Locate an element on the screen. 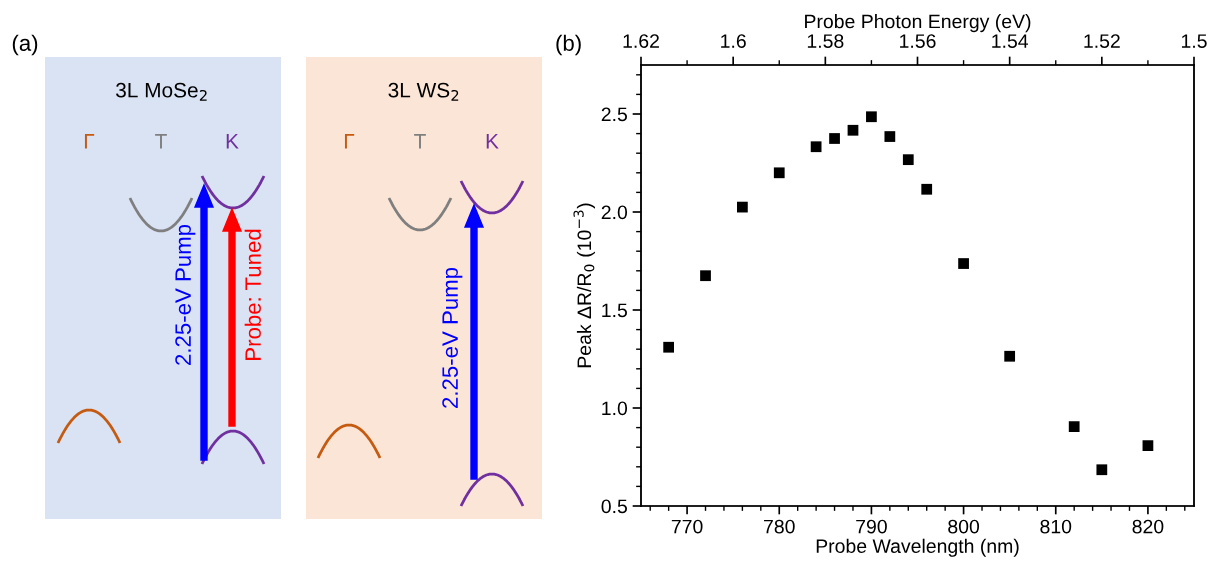 This screenshot has width=1210, height=565. x2-tick-label: 1.58 is located at coordinates (825, 41).